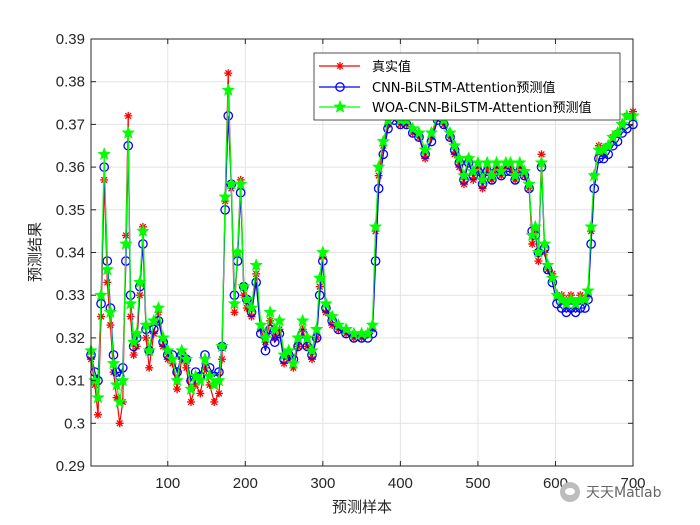  What do you see at coordinates (35, 252) in the screenshot?
I see `y-axis-label: 预测结果` at bounding box center [35, 252].